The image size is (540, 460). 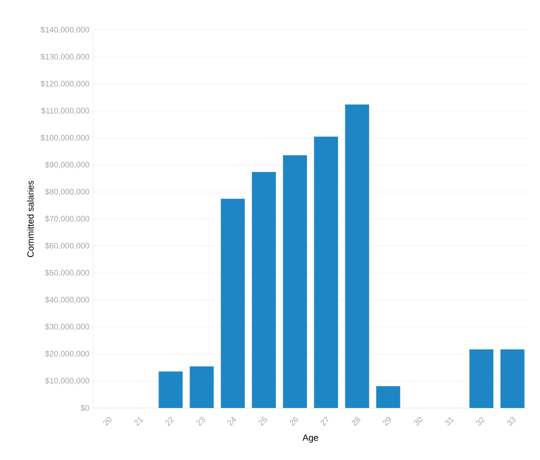 What do you see at coordinates (67, 192) in the screenshot?
I see `y-tick-label: $80,000,000` at bounding box center [67, 192].